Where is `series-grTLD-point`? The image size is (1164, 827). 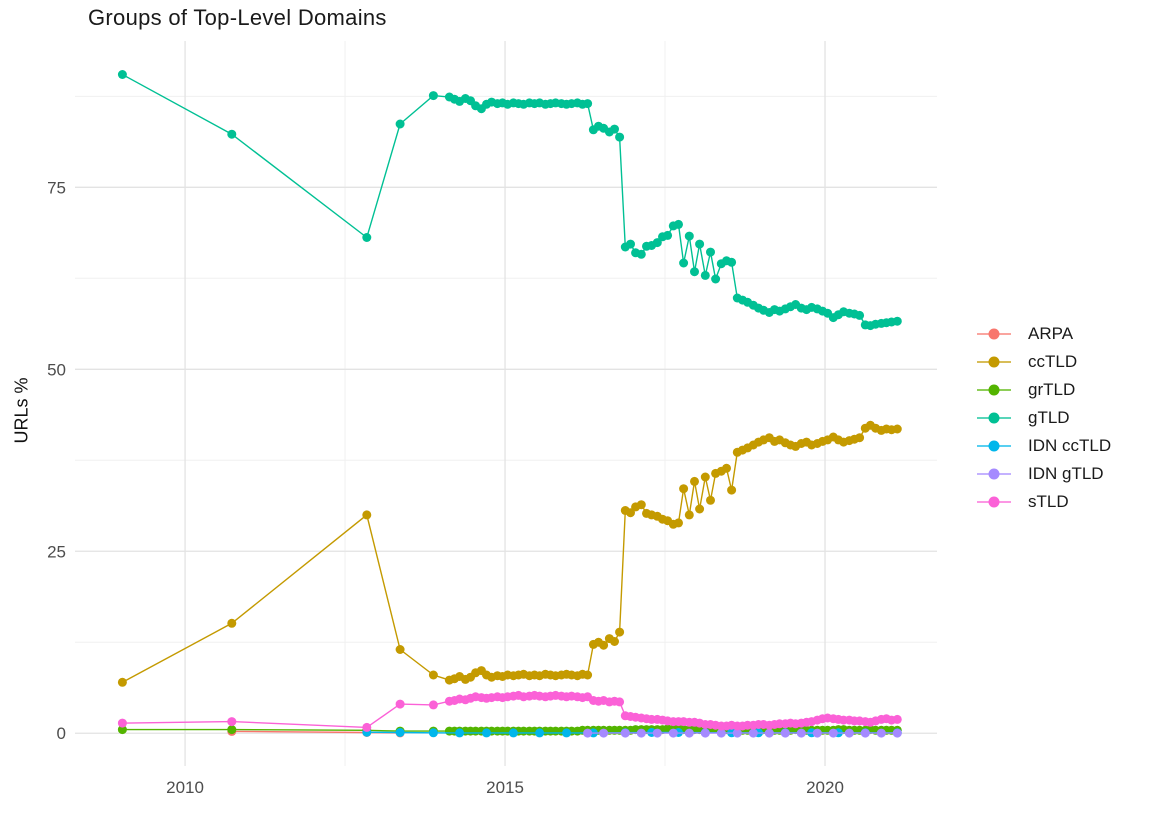 series-grTLD-point is located at coordinates (122, 730).